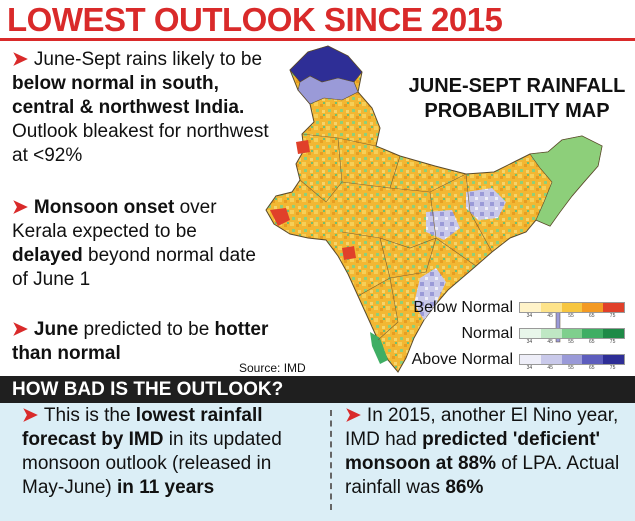  What do you see at coordinates (482, 475) in the screenshot?
I see `fact-text: of LPA. Actual rainfall was` at bounding box center [482, 475].